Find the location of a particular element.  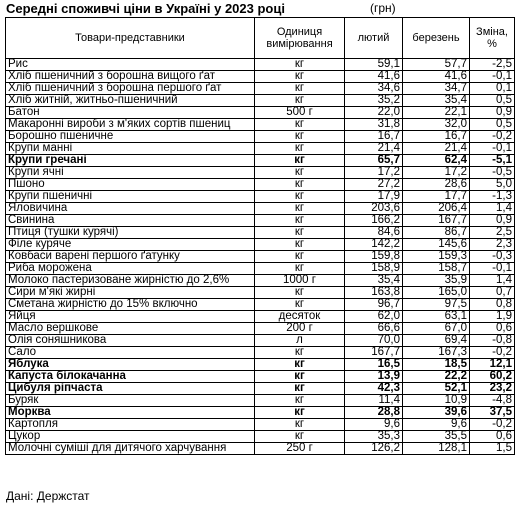

feb-price-cell: 70,0 is located at coordinates (373, 340).